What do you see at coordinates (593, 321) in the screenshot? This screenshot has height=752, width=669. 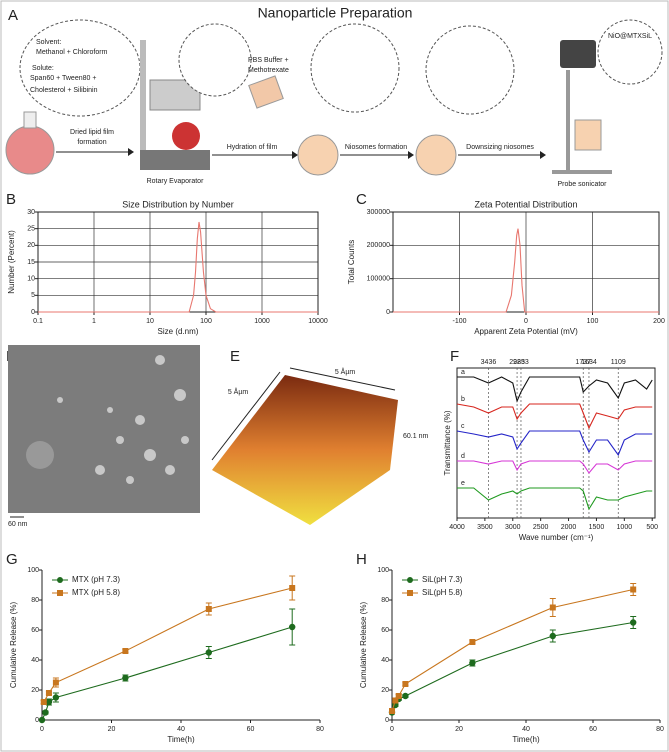 I see `x-tick-label: 100` at bounding box center [593, 321].